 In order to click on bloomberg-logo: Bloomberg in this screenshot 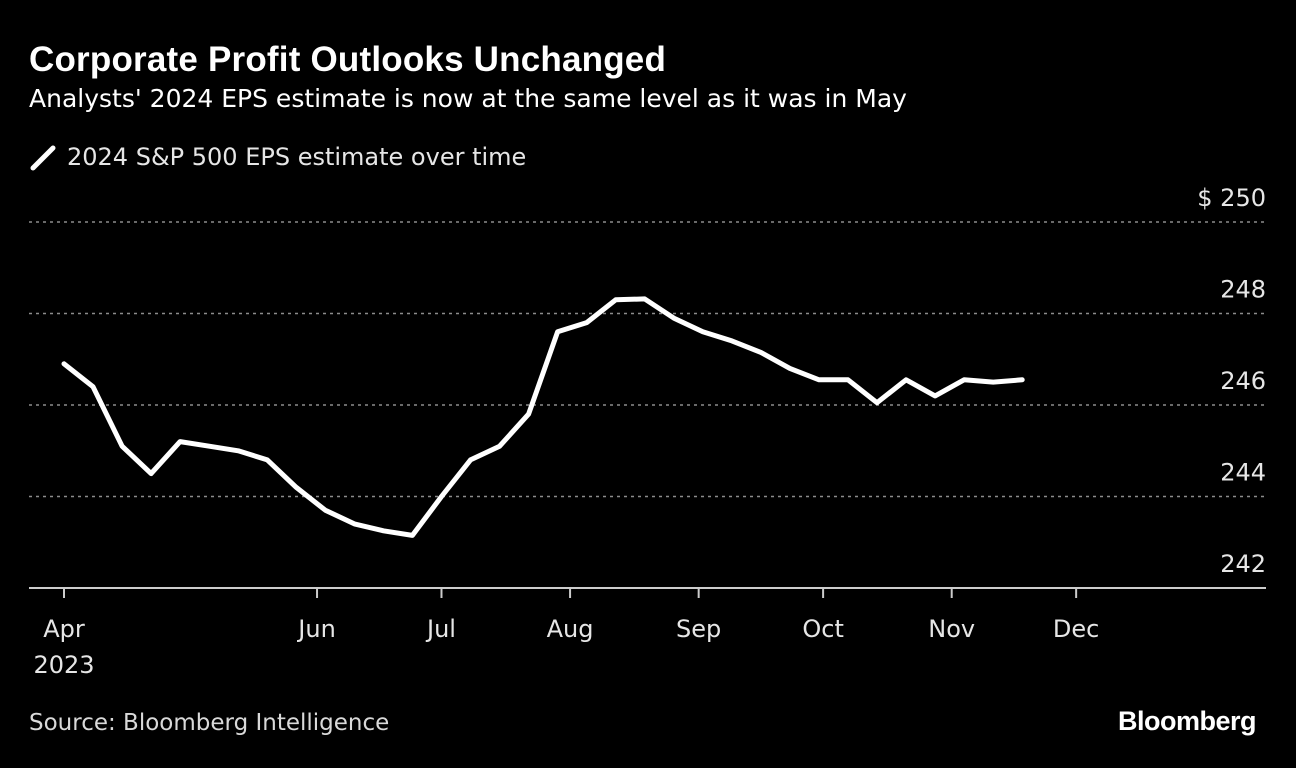, I will do `click(1187, 721)`.